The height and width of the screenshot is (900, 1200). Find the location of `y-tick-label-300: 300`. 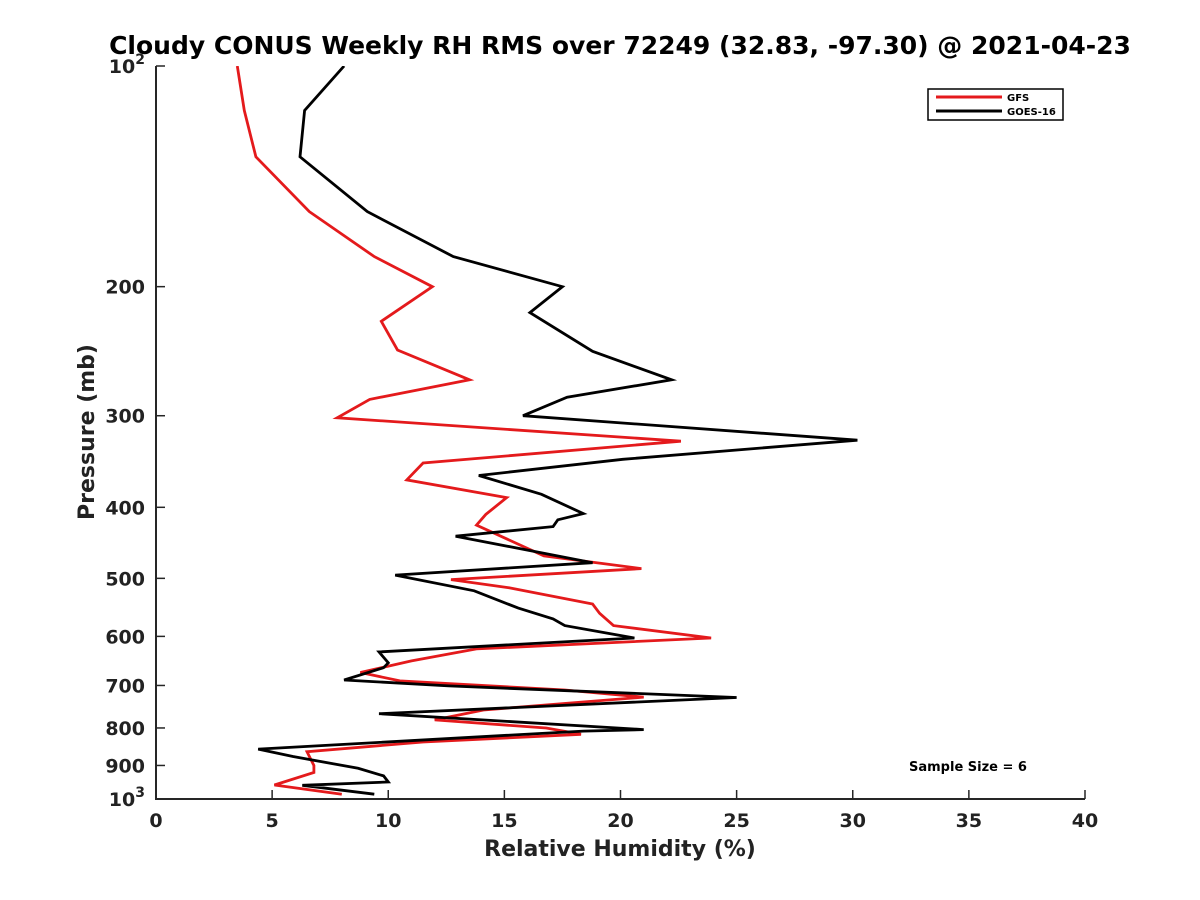

y-tick-label-300: 300 is located at coordinates (125, 417).